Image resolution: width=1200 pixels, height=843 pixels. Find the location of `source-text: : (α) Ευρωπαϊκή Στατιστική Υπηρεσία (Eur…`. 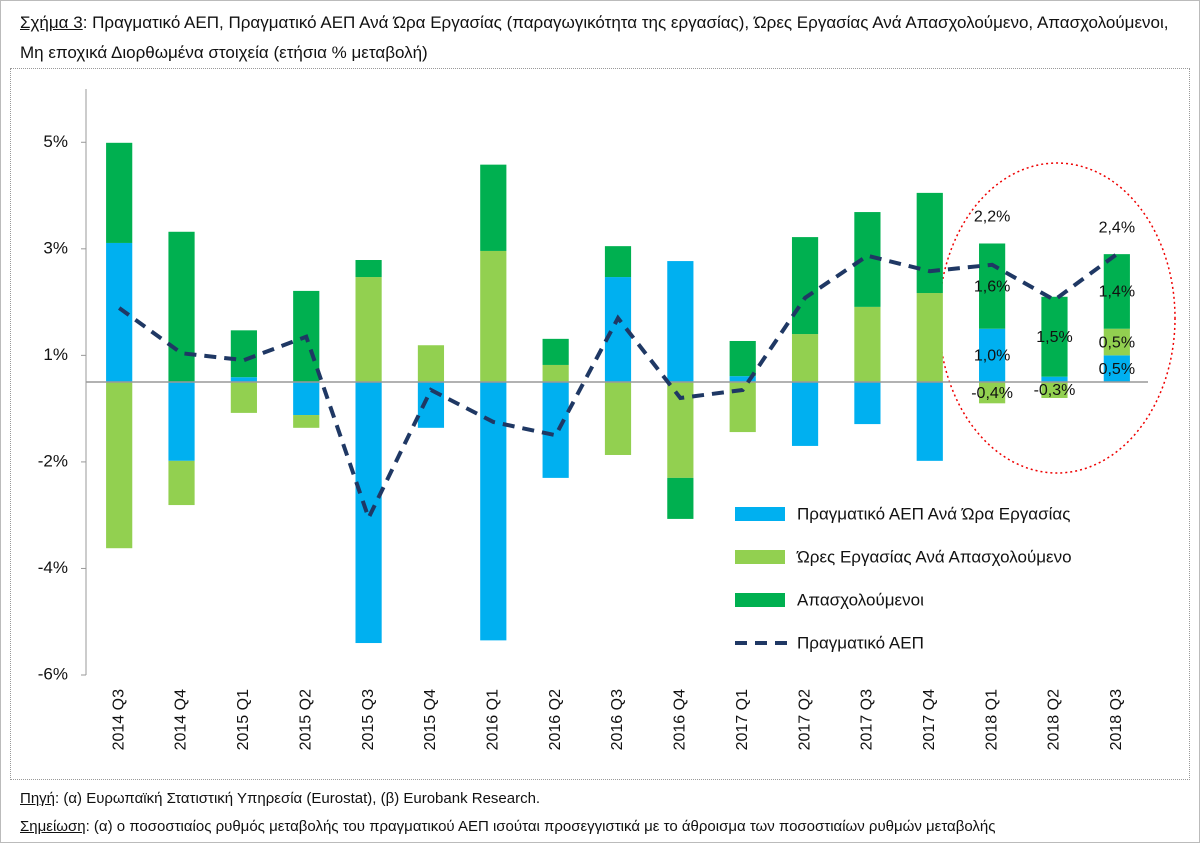

source-text: : (α) Ευρωπαϊκή Στατιστική Υπηρεσία (Eur… is located at coordinates (298, 798).